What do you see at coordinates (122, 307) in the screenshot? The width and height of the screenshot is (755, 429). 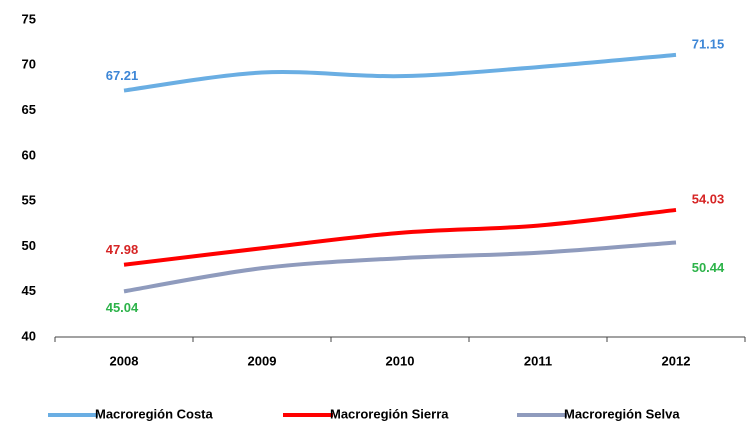 I see `data-label: 45.04` at bounding box center [122, 307].